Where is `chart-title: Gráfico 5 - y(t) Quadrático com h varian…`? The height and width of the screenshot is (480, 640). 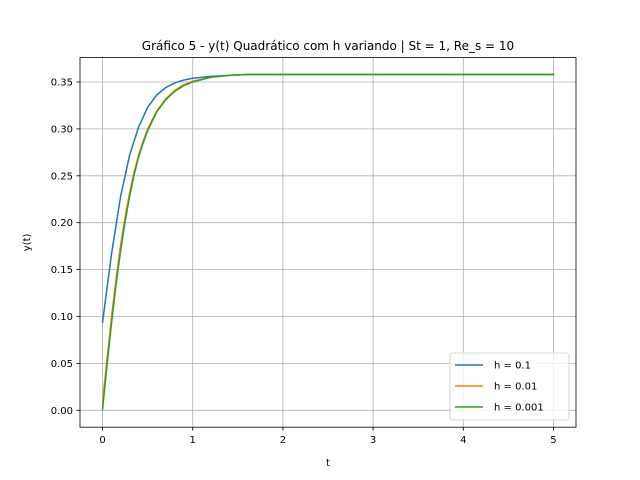 chart-title: Gráfico 5 - y(t) Quadrático com h varian… is located at coordinates (328, 46).